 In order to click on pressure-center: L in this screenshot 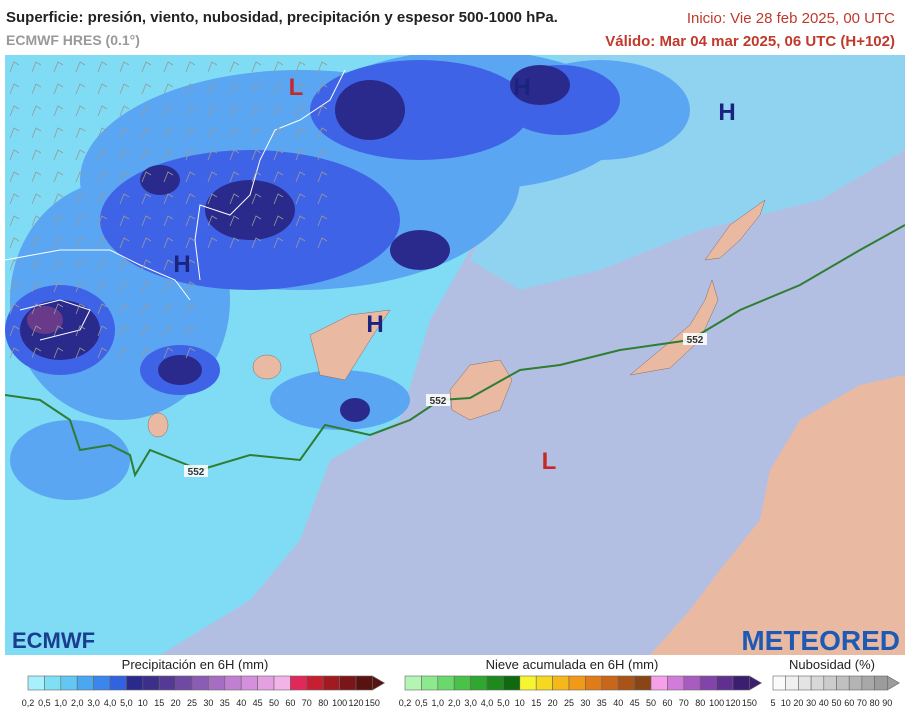, I will do `click(296, 87)`.